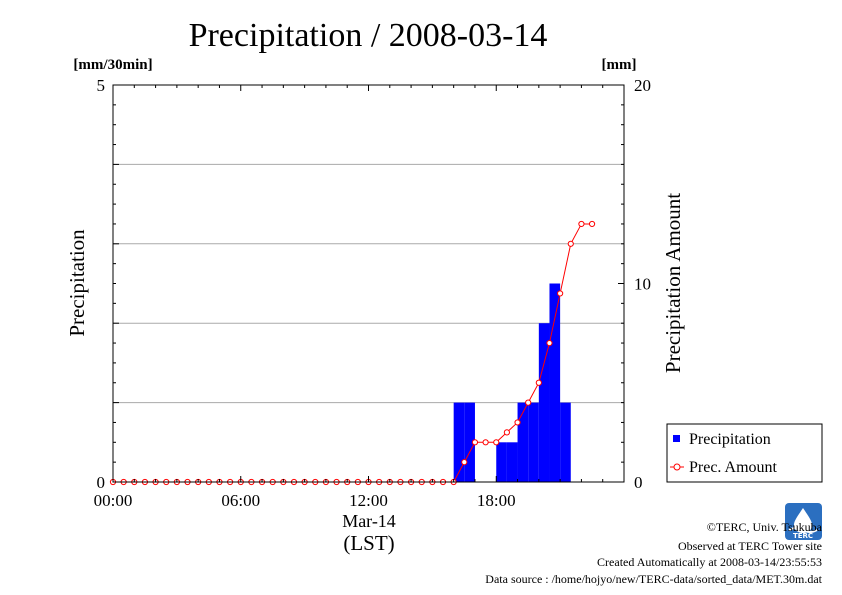  Describe the element at coordinates (673, 283) in the screenshot. I see `y-axis-label-right: Precipitation Amount` at that location.